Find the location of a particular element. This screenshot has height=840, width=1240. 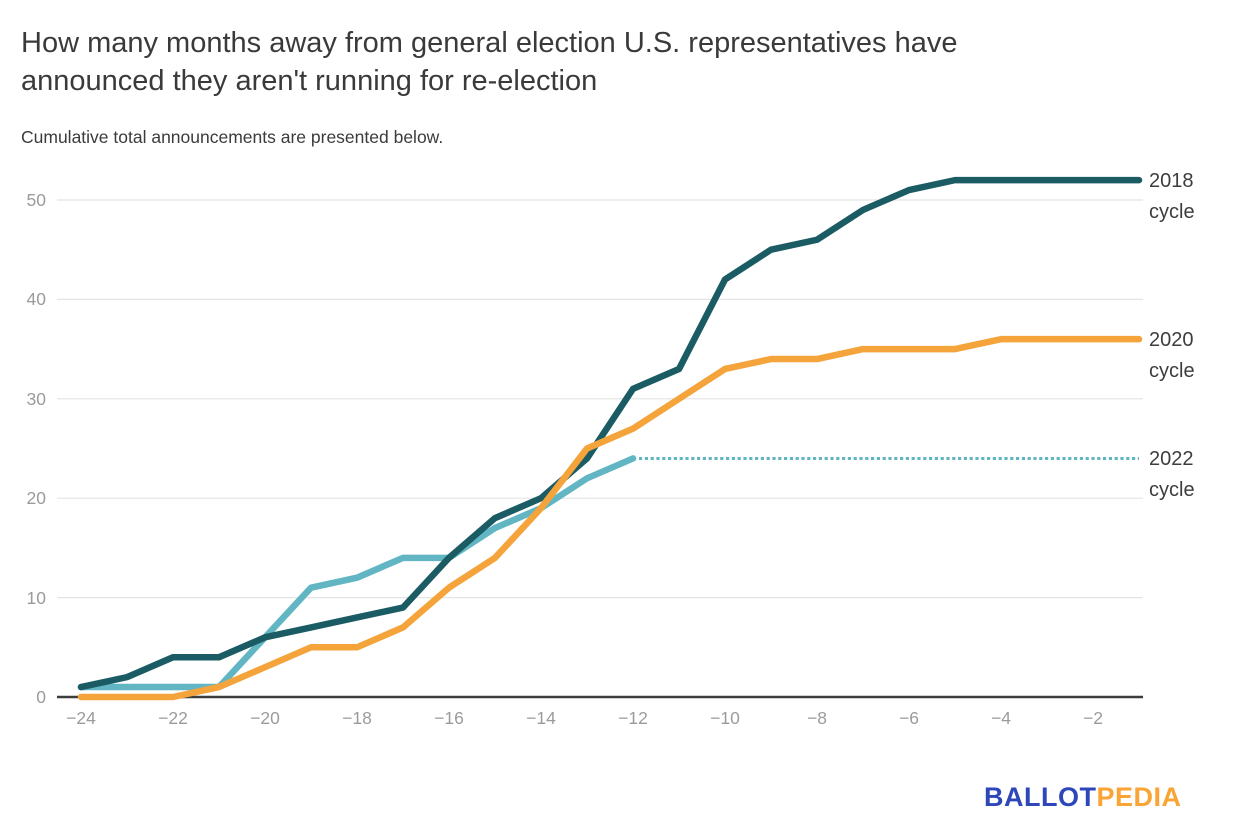

y-tick-label-40: 40 is located at coordinates (36, 299).